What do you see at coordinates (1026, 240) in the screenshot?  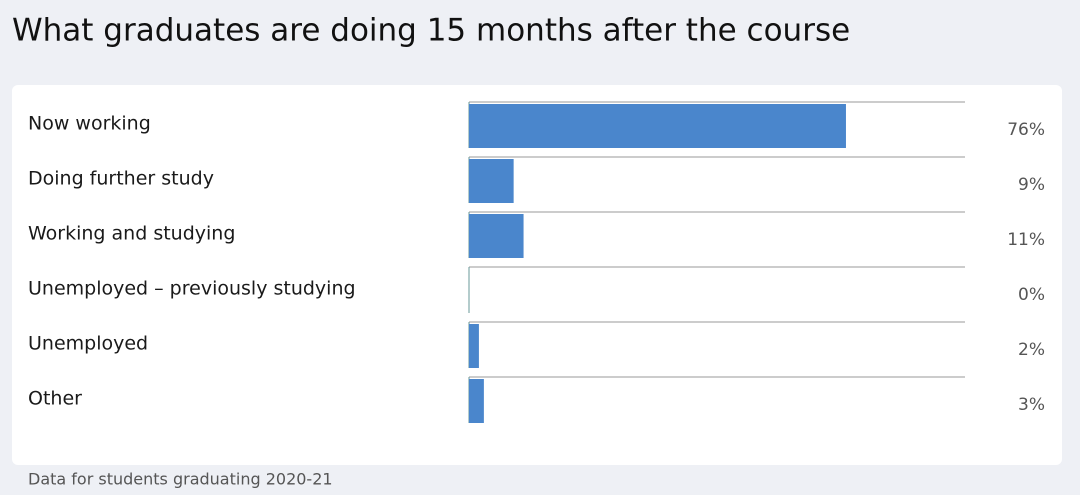 I see `value-label: 11%` at bounding box center [1026, 240].